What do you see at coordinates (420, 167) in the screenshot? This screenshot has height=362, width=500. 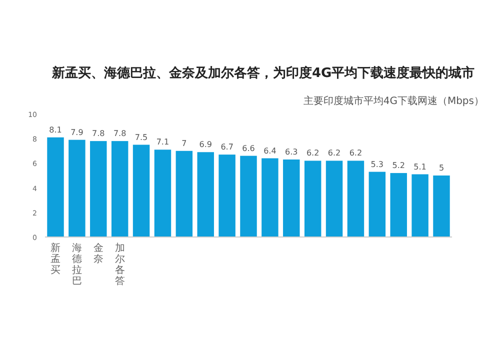 I see `data-label: 5.1` at bounding box center [420, 167].